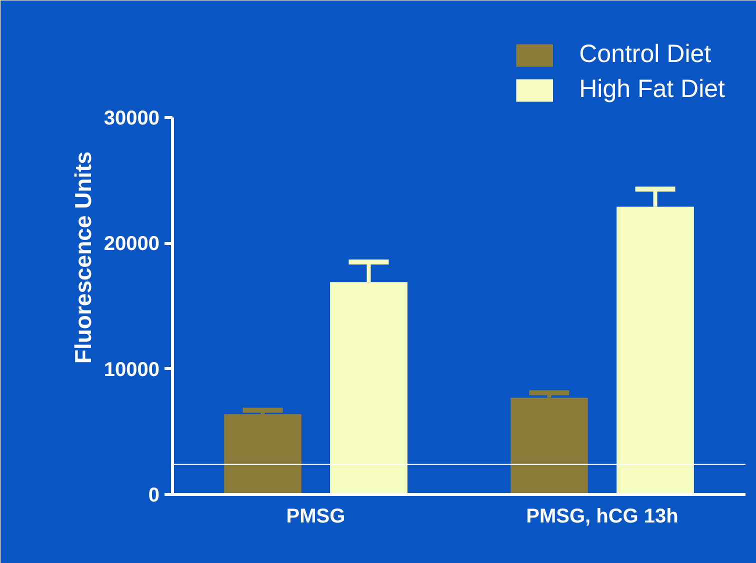 This screenshot has height=563, width=756. What do you see at coordinates (549, 446) in the screenshot?
I see `bar` at bounding box center [549, 446].